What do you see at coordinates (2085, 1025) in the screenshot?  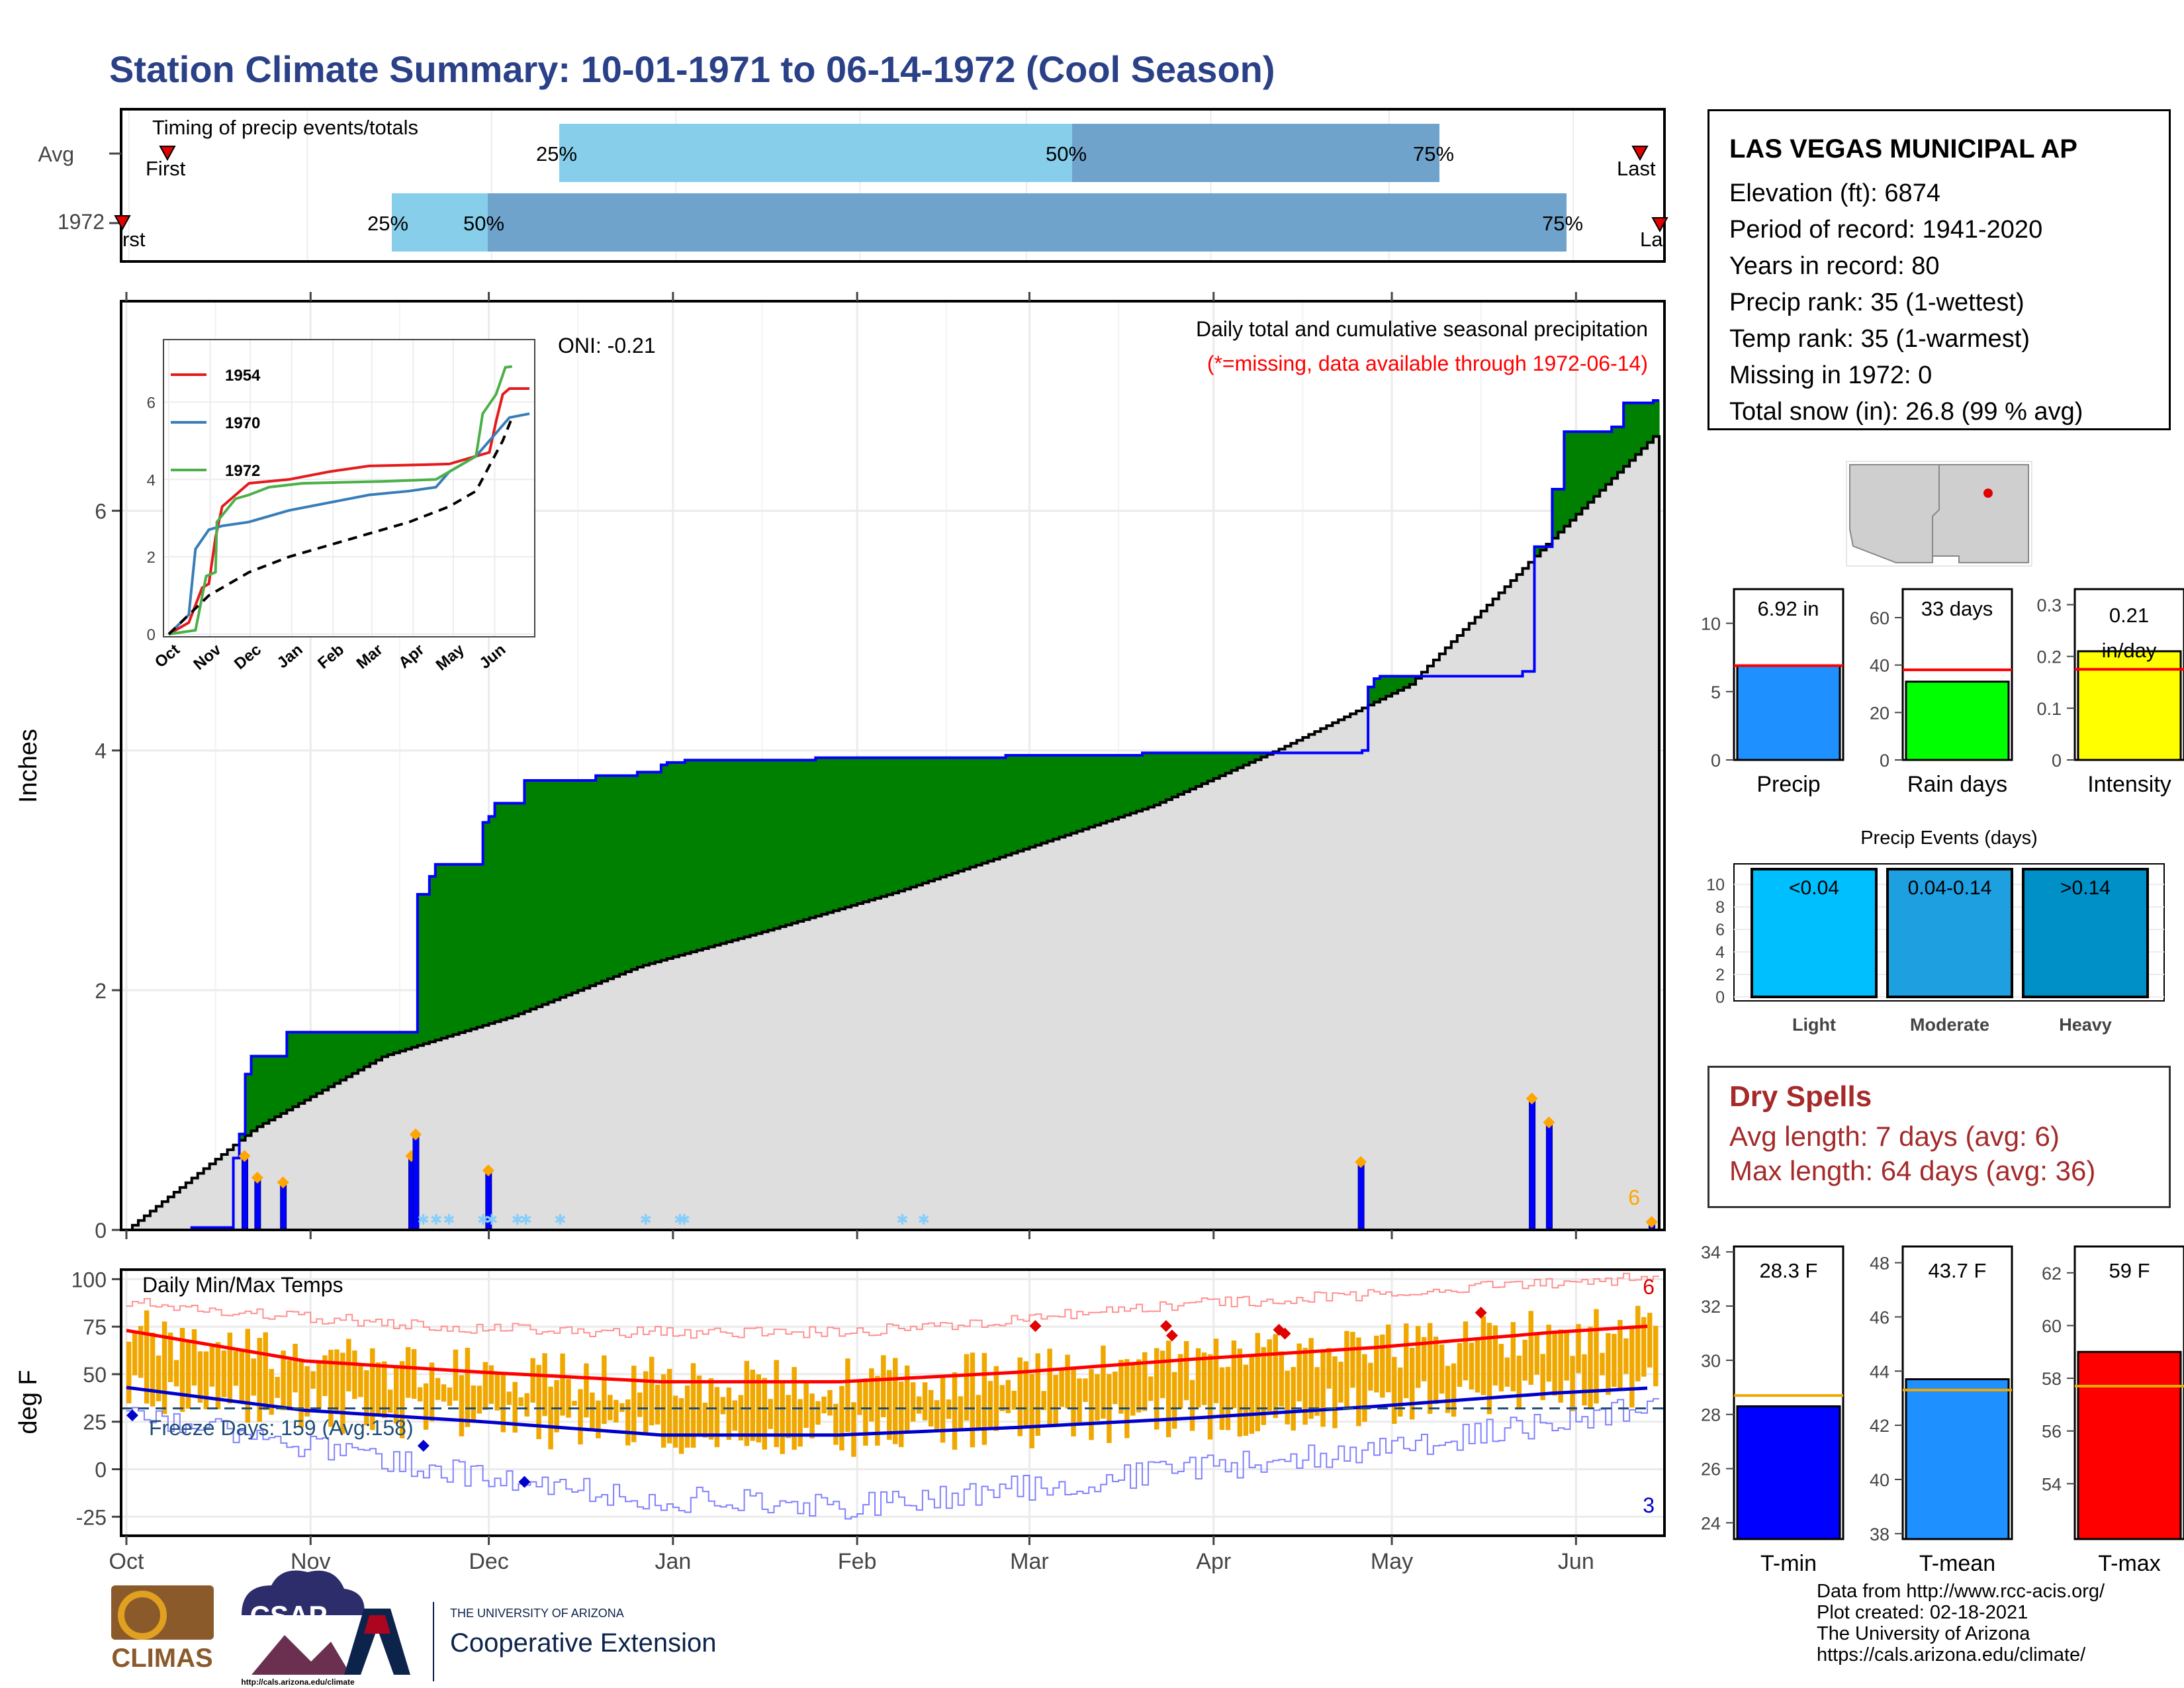 I see `events-category-label: Heavy` at bounding box center [2085, 1025].